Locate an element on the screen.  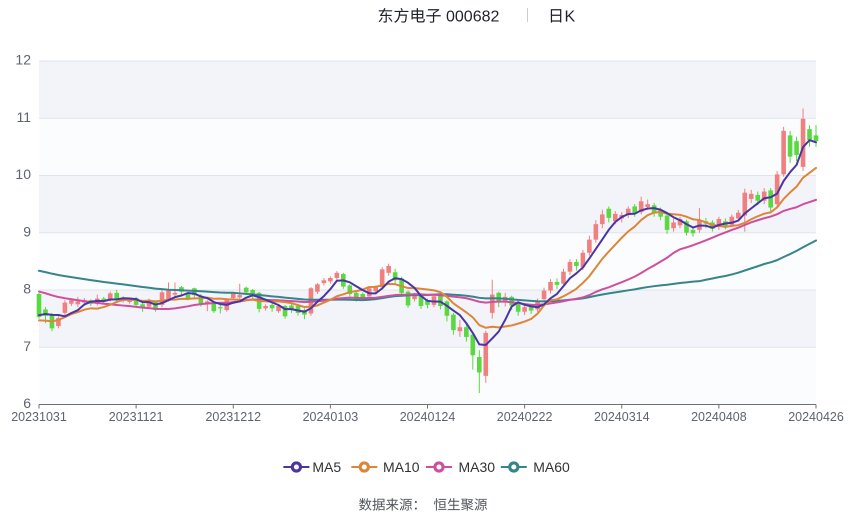
svg-text: 20240408 is located at coordinates (719, 417).